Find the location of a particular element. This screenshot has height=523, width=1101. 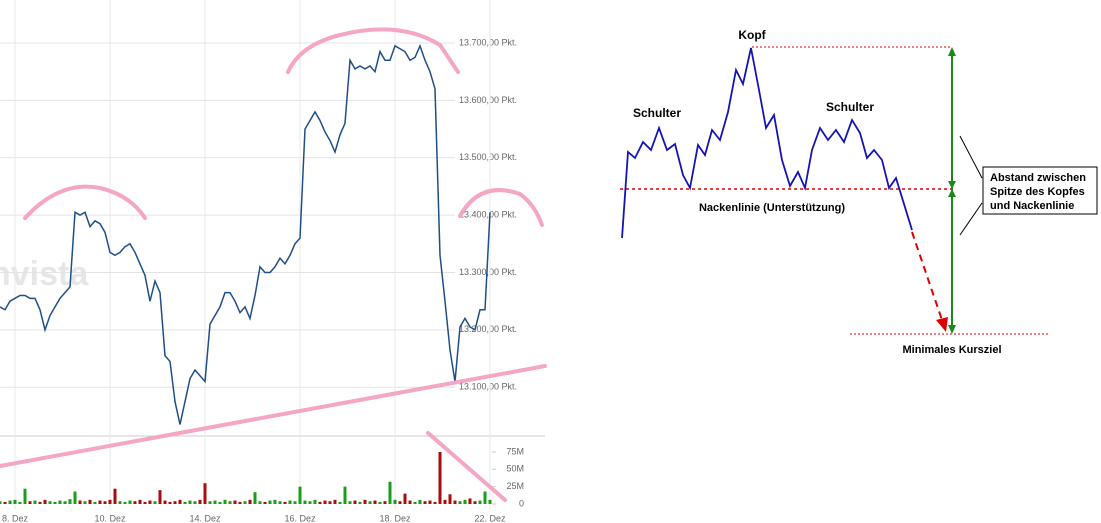

note-line: Abstand zwischen is located at coordinates (1038, 178).